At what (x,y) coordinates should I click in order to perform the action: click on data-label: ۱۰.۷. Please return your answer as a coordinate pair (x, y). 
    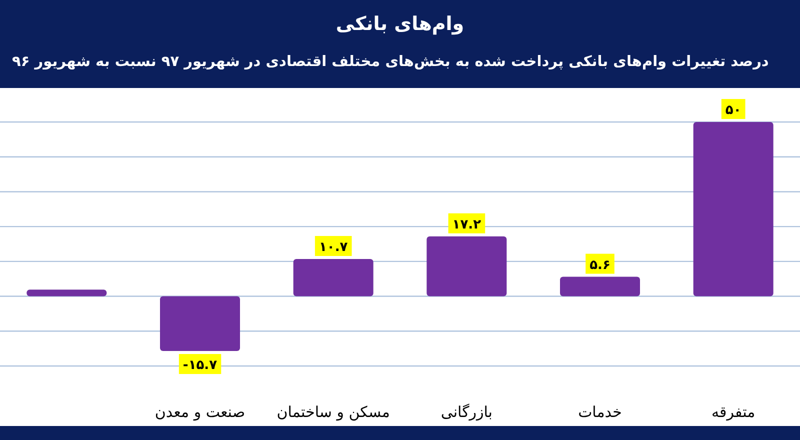
    Looking at the image, I should click on (333, 247).